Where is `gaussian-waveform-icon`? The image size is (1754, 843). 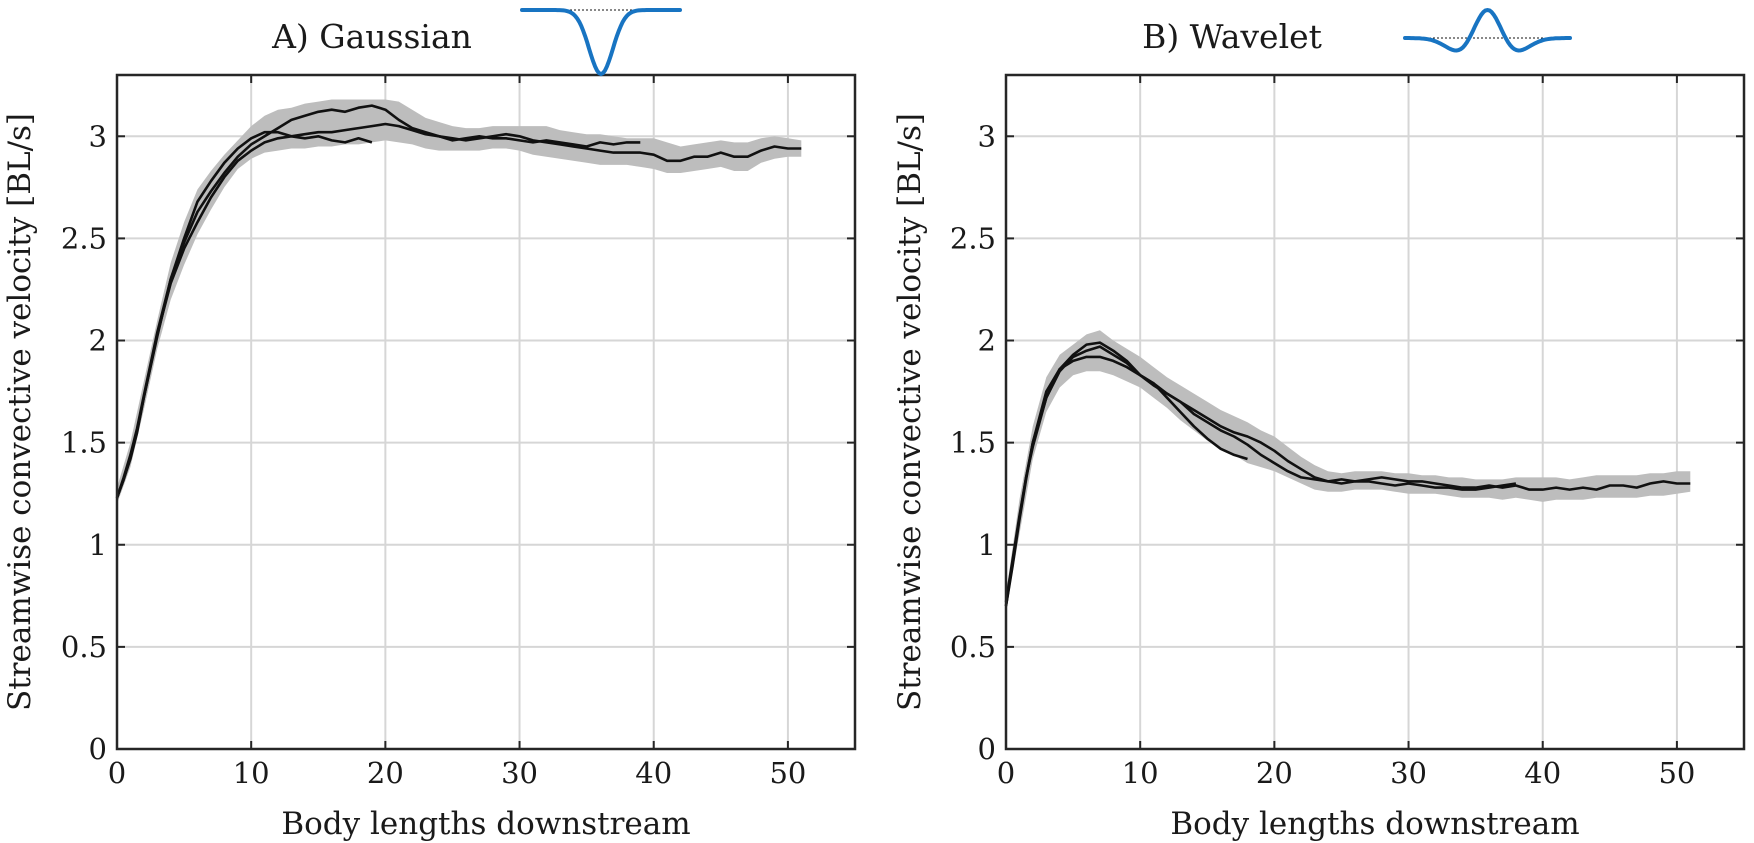
gaussian-waveform-icon is located at coordinates (601, 42).